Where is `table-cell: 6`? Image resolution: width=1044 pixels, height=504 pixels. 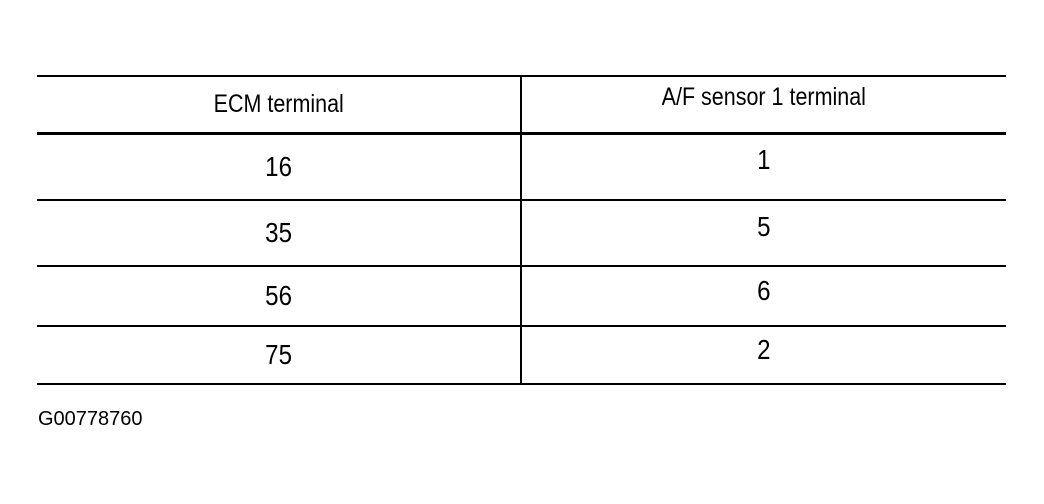
table-cell: 6 is located at coordinates (764, 290).